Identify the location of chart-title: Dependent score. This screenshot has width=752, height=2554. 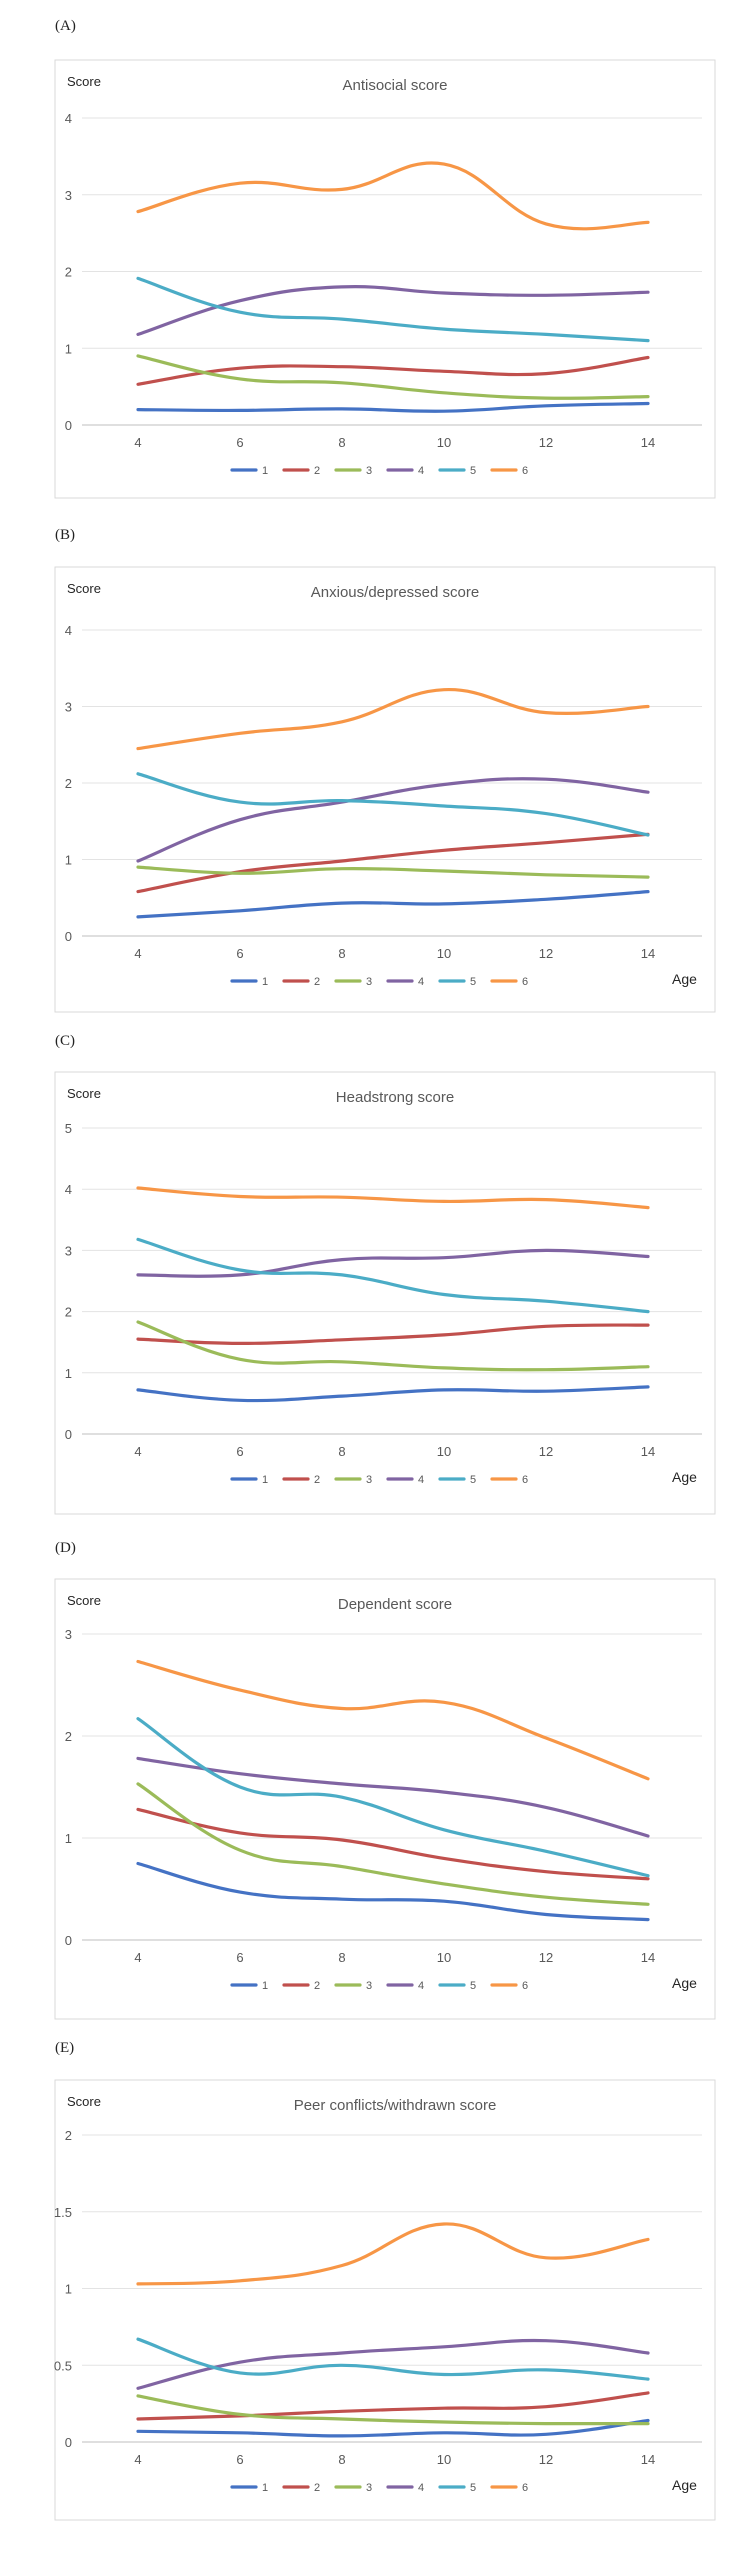
(395, 1604).